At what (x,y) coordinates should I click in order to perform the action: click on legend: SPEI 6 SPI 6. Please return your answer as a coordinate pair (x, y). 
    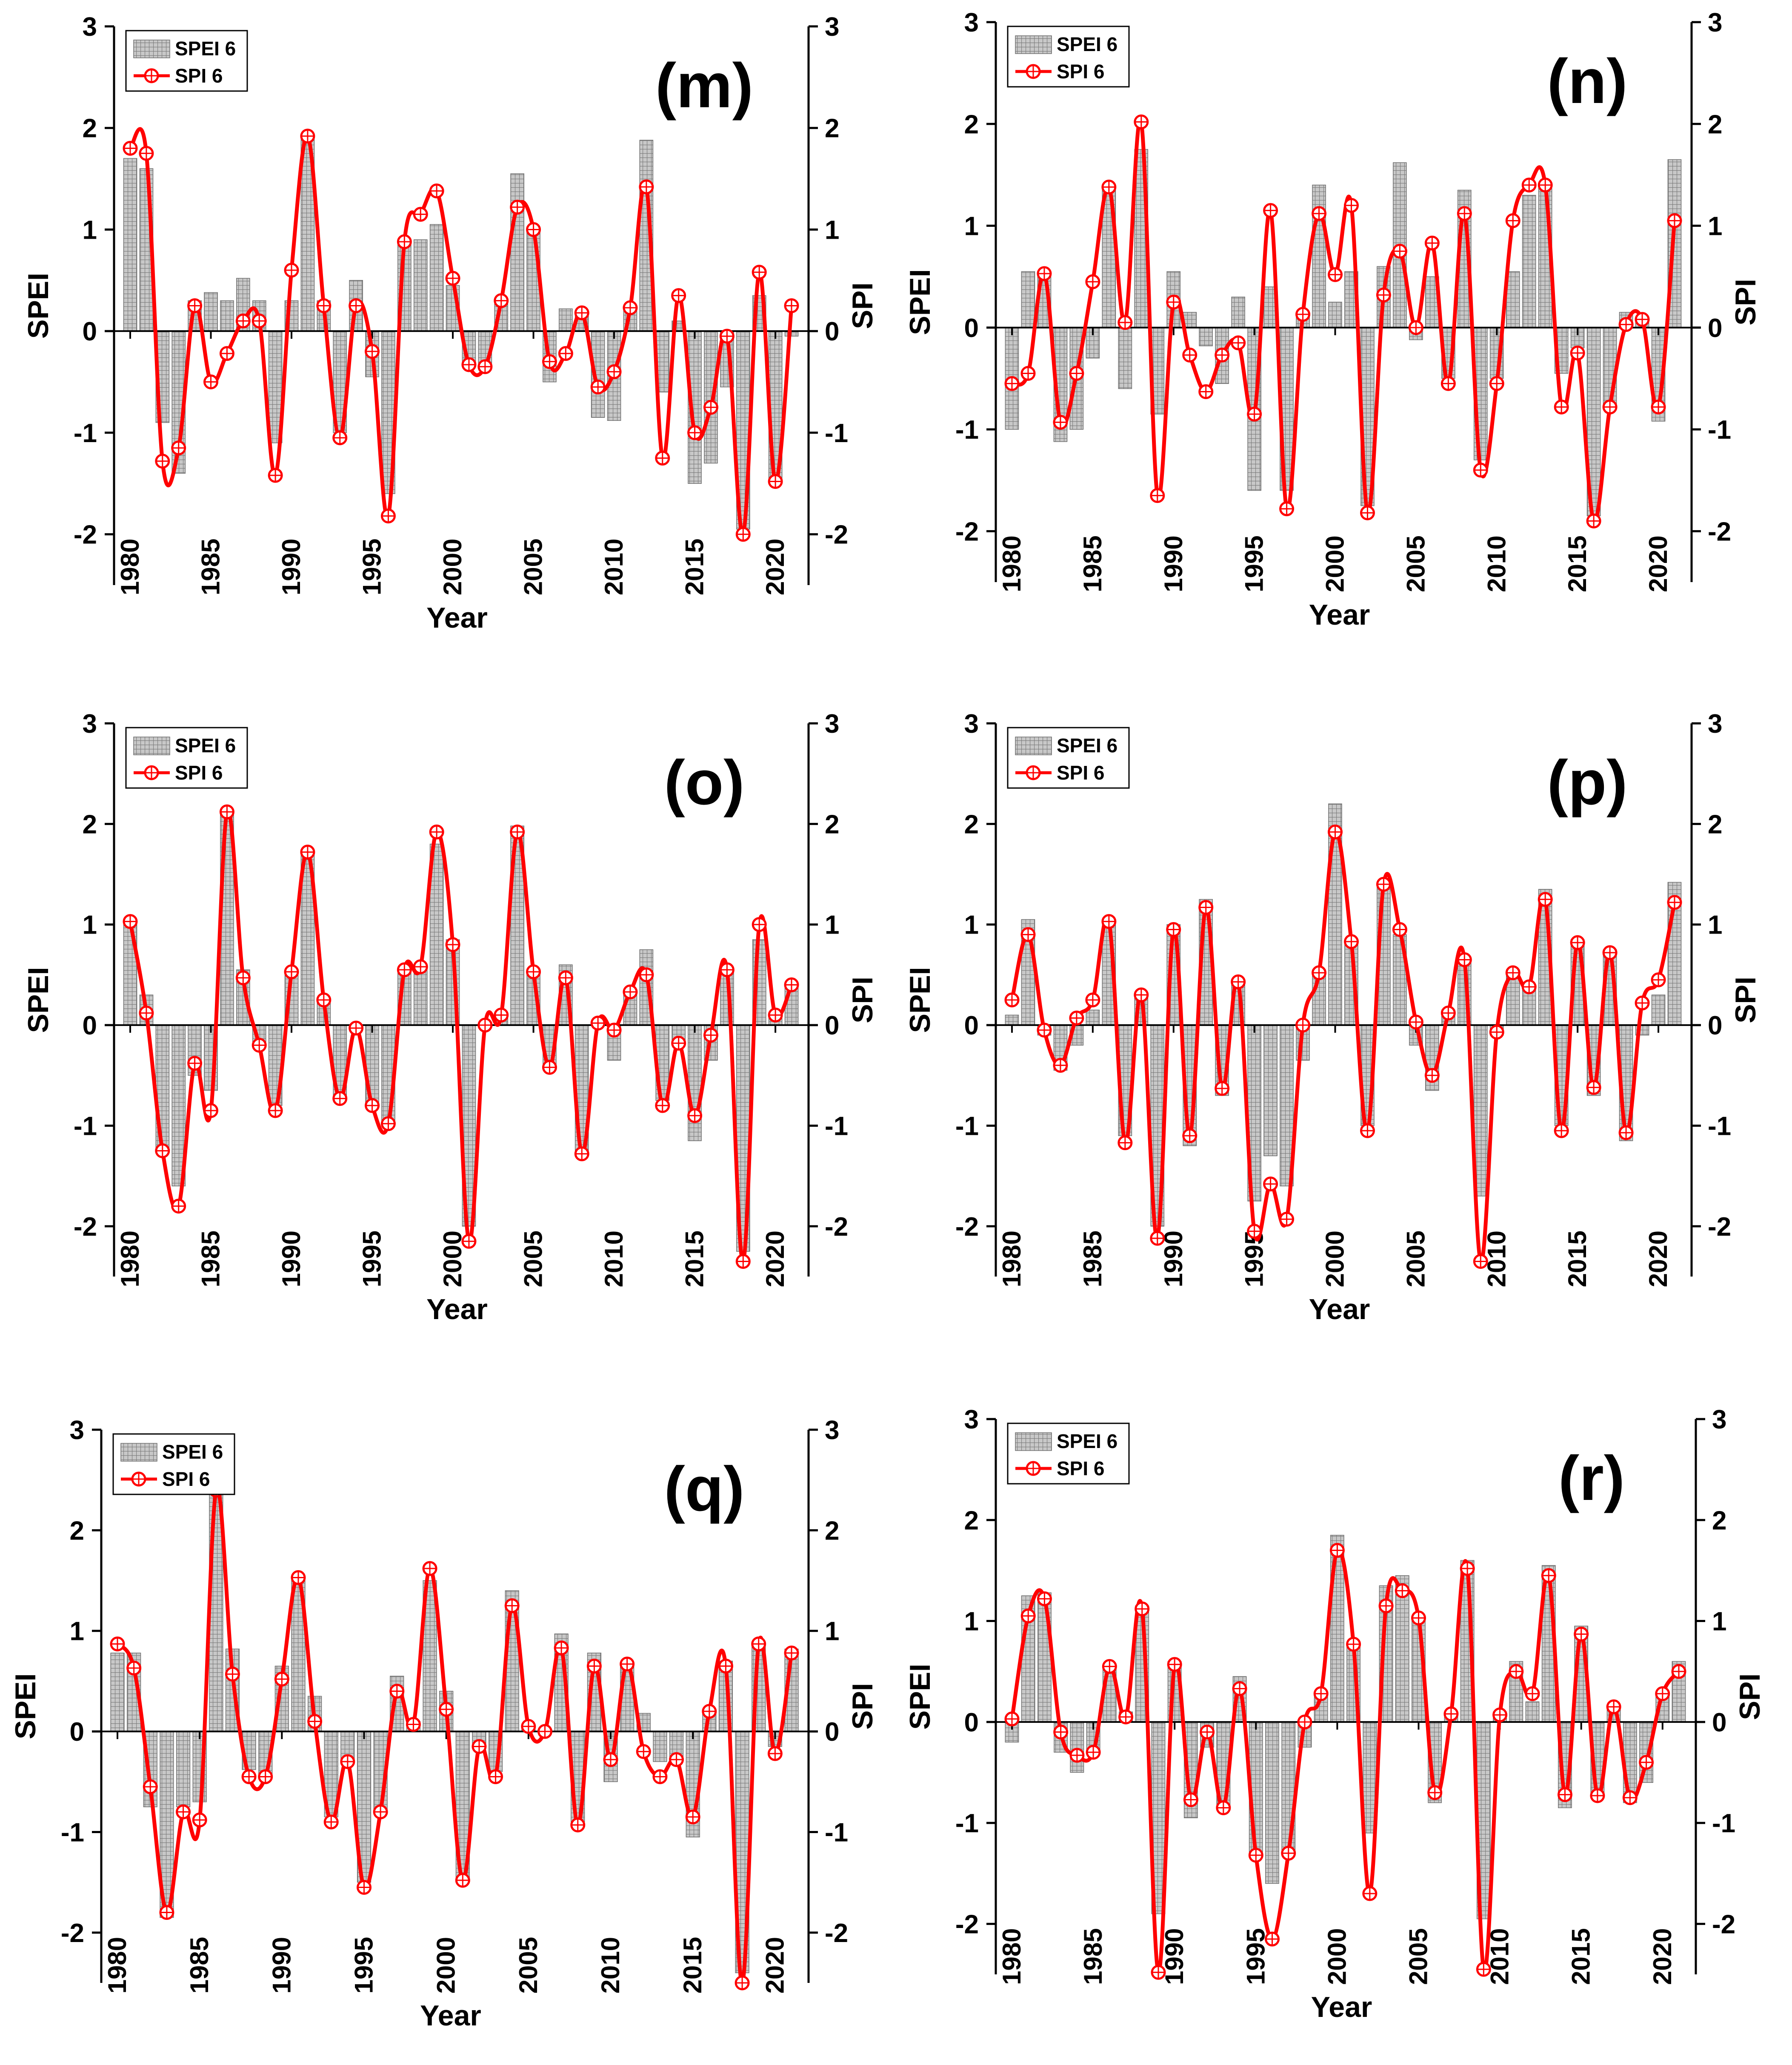
    Looking at the image, I should click on (1068, 758).